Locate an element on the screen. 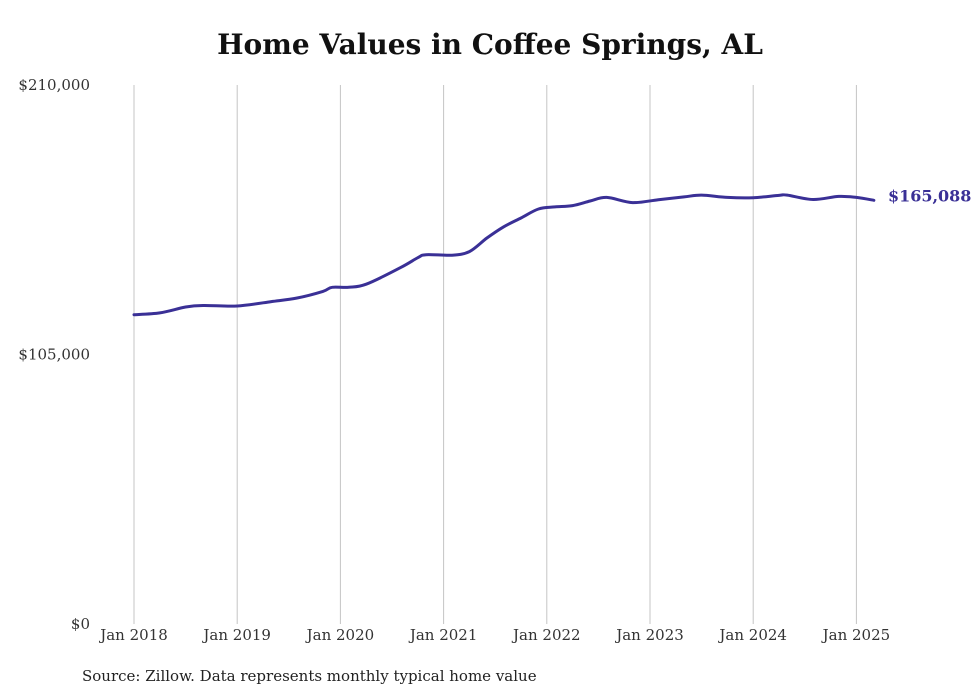 The image size is (980, 699). x-tick-label: Jan 2023 is located at coordinates (649, 635).